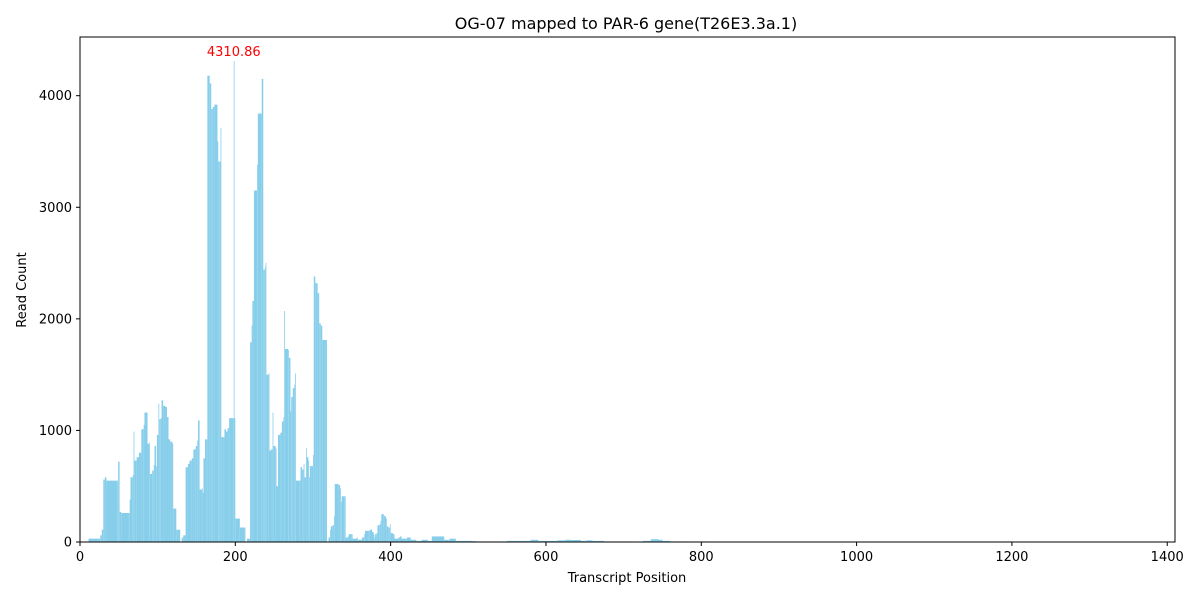 The image size is (1200, 600). Describe the element at coordinates (22, 289) in the screenshot. I see `y-axis-label: Read Count` at that location.